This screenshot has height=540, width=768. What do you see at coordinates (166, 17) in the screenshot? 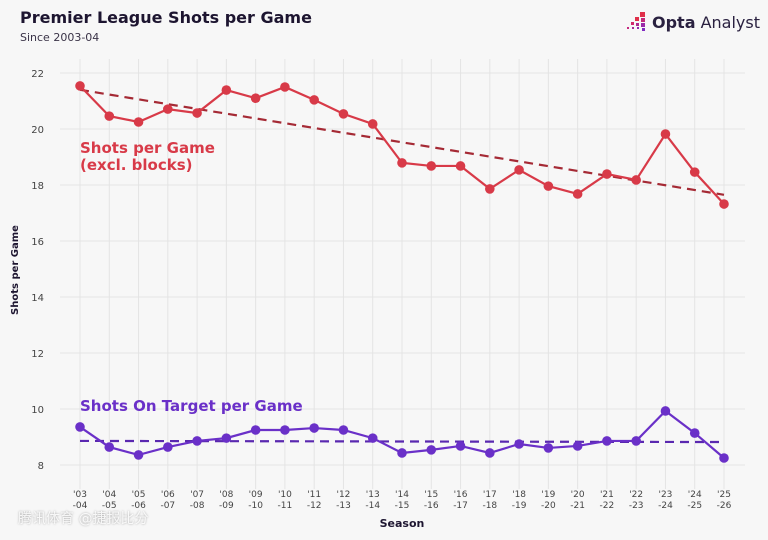
I see `chart-title: Premier League Shots per Game` at bounding box center [166, 17].